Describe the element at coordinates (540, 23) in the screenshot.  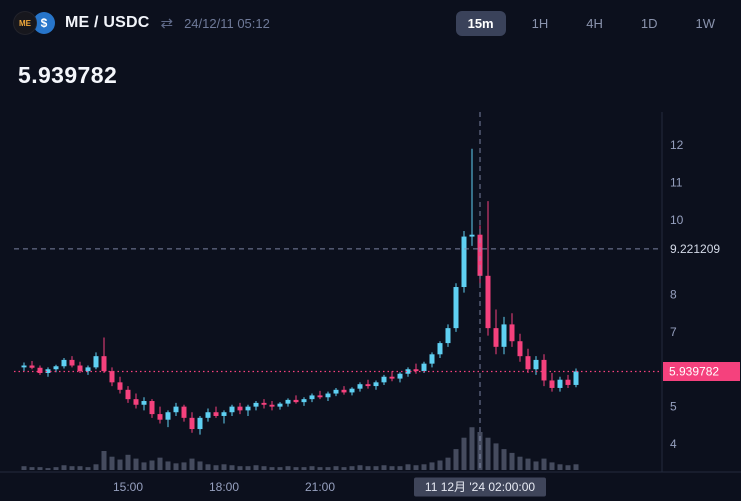
I see `timeframe-1h: 1H` at that location.